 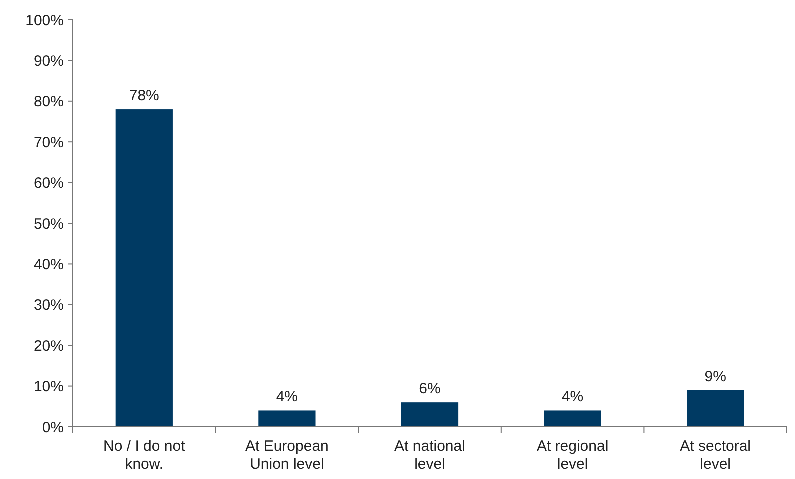 I want to click on x-tick-label: At national level, so click(x=430, y=455).